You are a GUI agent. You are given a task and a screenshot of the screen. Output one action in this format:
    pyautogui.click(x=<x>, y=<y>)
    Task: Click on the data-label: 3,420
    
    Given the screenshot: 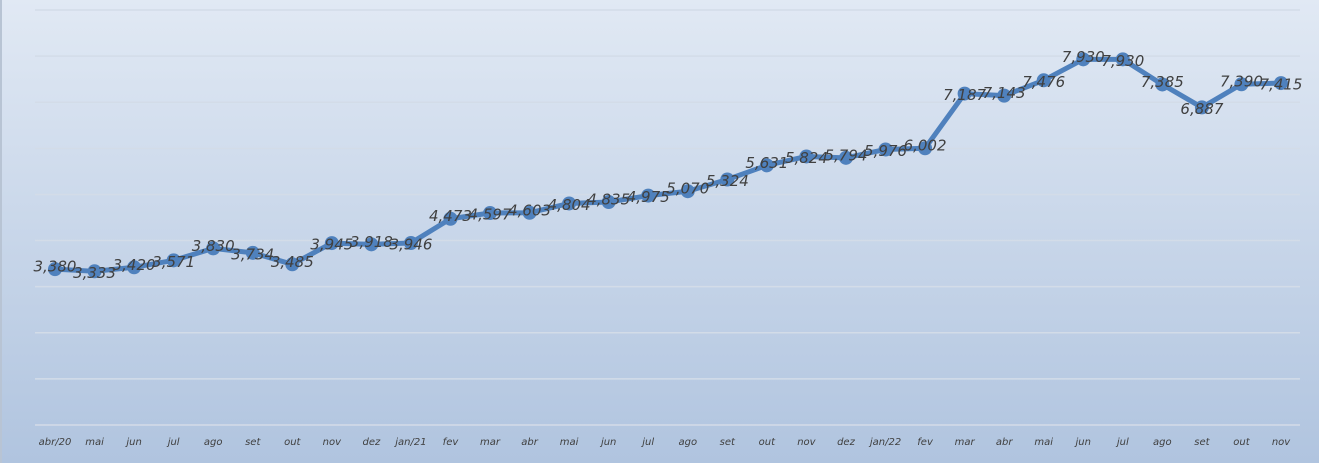 What is the action you would take?
    pyautogui.click(x=134, y=265)
    